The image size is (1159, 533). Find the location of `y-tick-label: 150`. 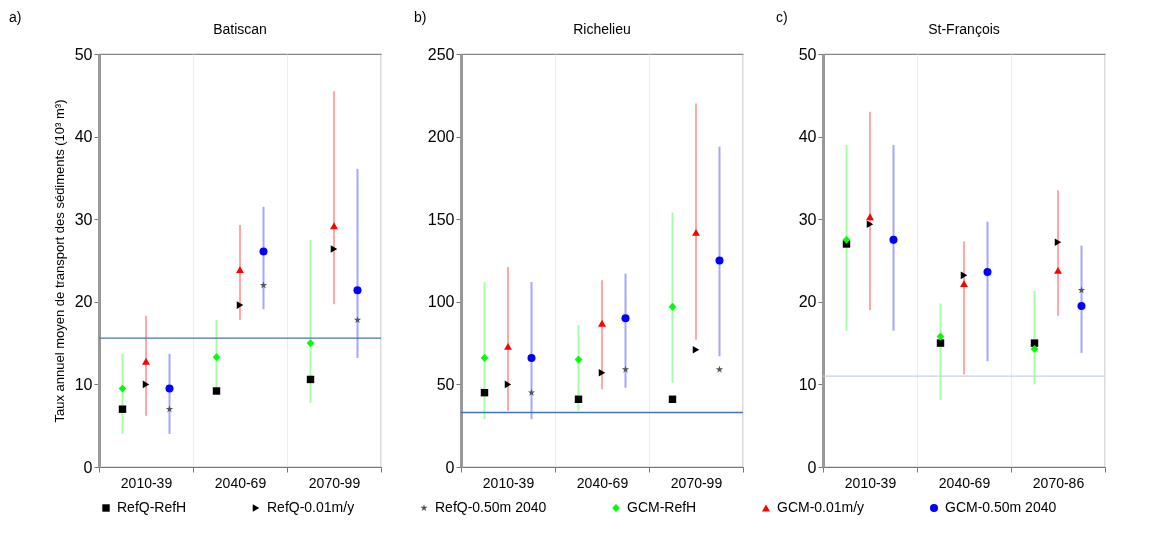

y-tick-label: 150 is located at coordinates (441, 219).